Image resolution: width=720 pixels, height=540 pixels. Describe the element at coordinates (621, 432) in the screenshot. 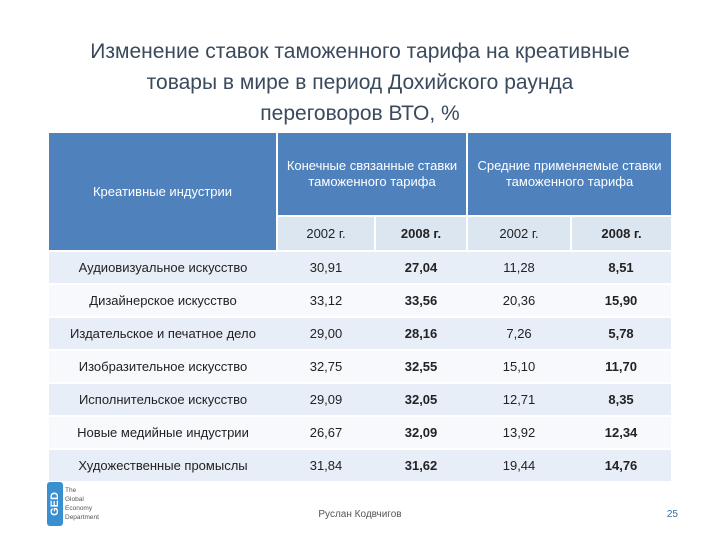

I see `table-cell: 12,34` at that location.